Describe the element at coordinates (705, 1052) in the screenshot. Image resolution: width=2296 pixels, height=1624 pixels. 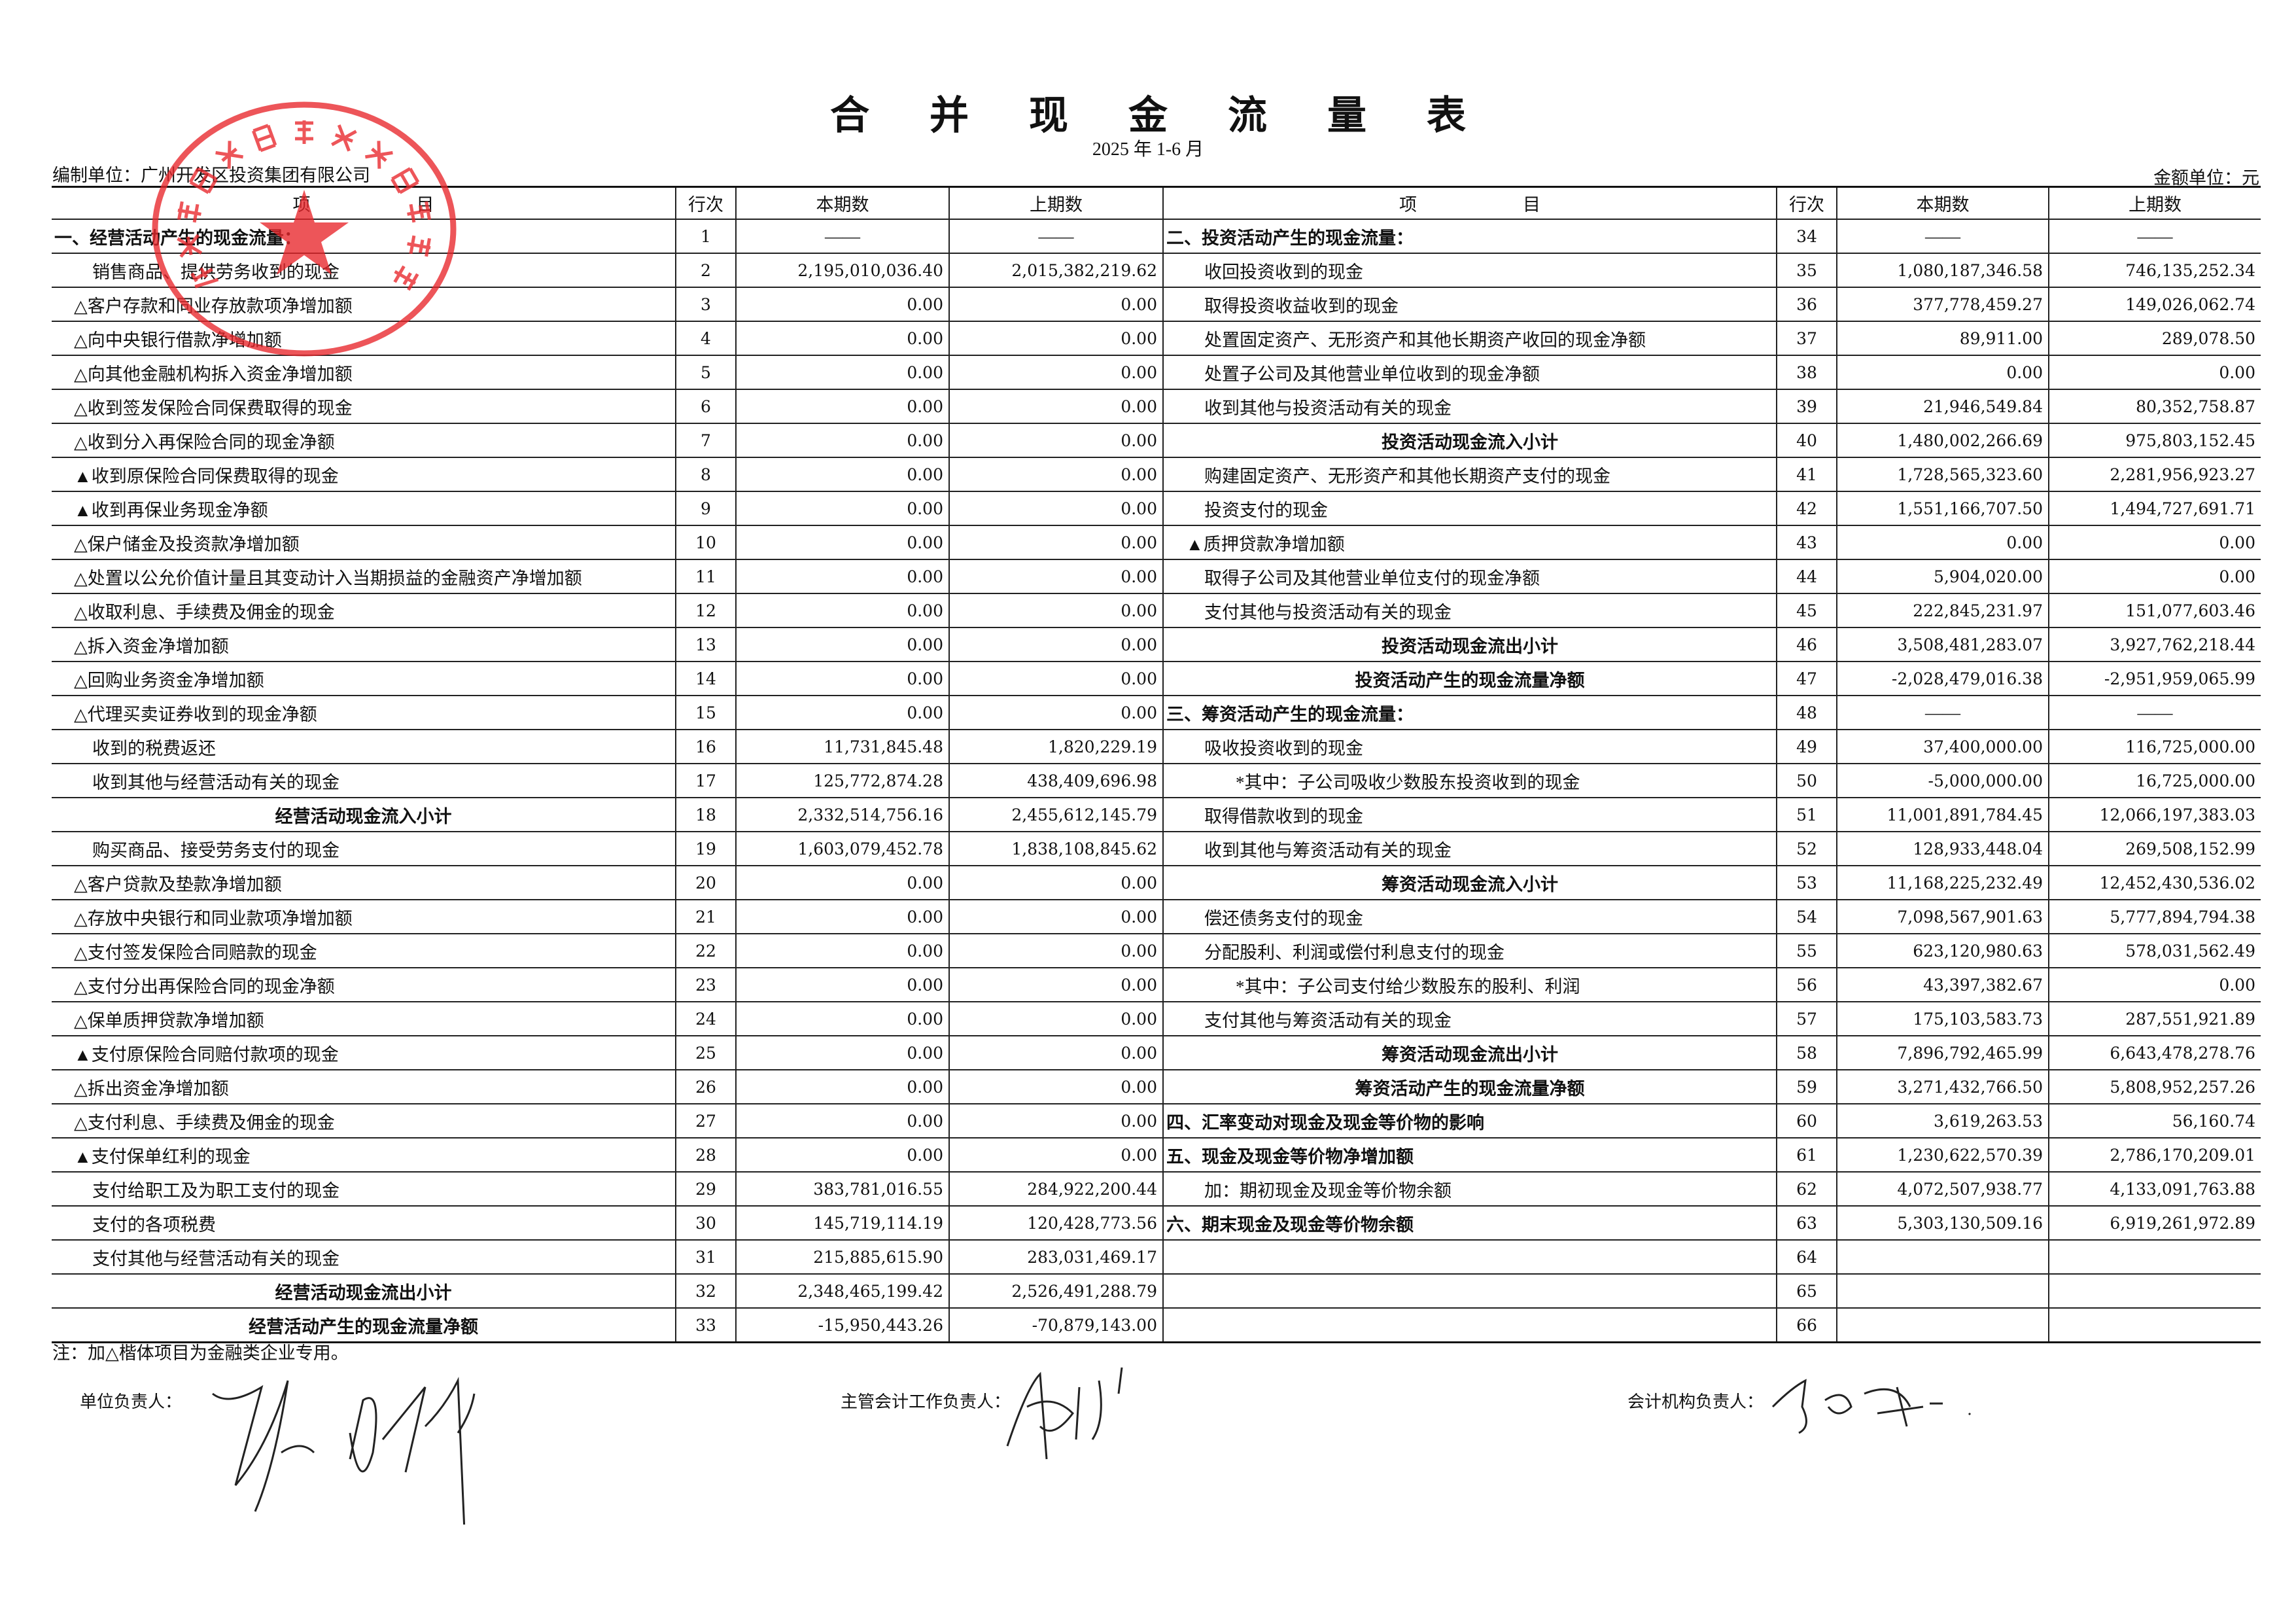
I see `row-number: 25` at that location.